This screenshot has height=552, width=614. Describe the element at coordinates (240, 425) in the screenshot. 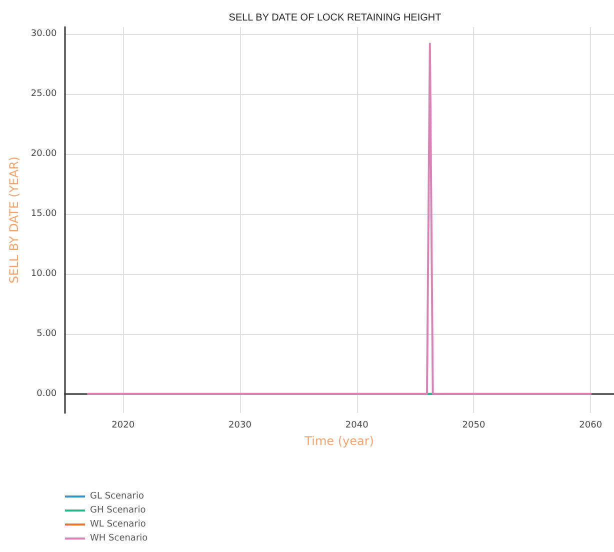

I see `x-tick-label: 2030` at that location.